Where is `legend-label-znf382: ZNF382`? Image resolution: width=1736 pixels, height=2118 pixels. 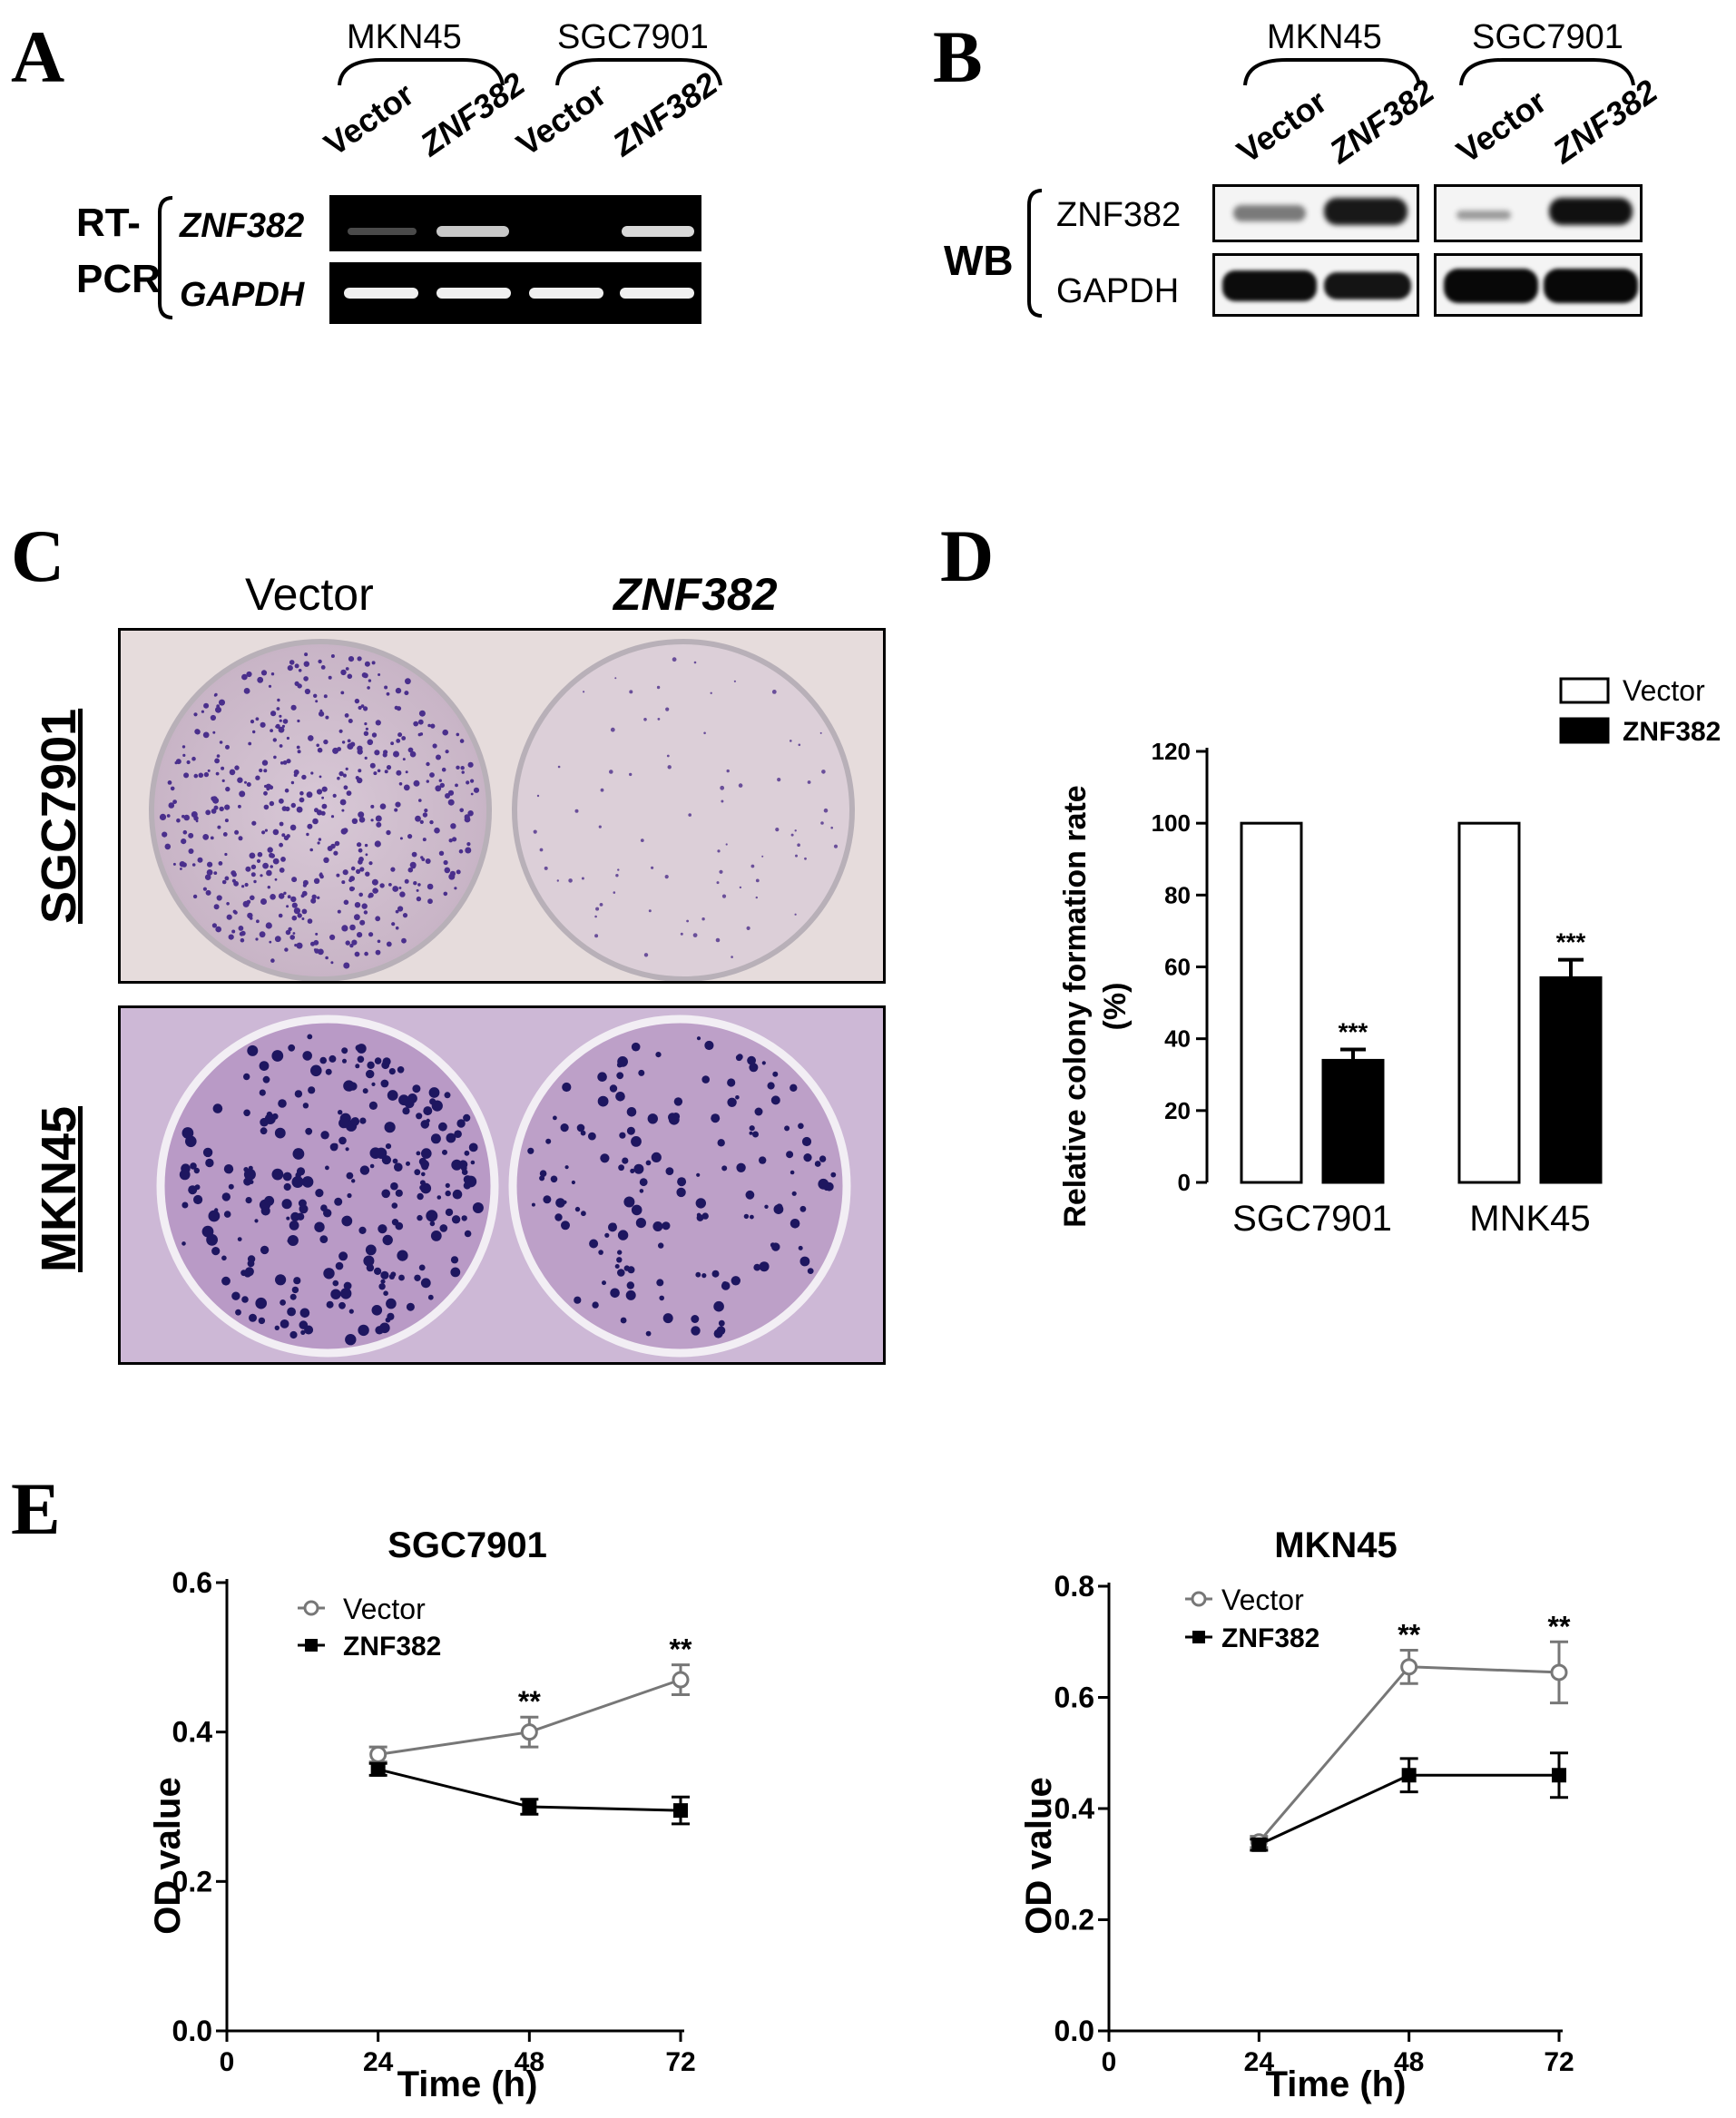 legend-label-znf382: ZNF382 is located at coordinates (392, 1647).